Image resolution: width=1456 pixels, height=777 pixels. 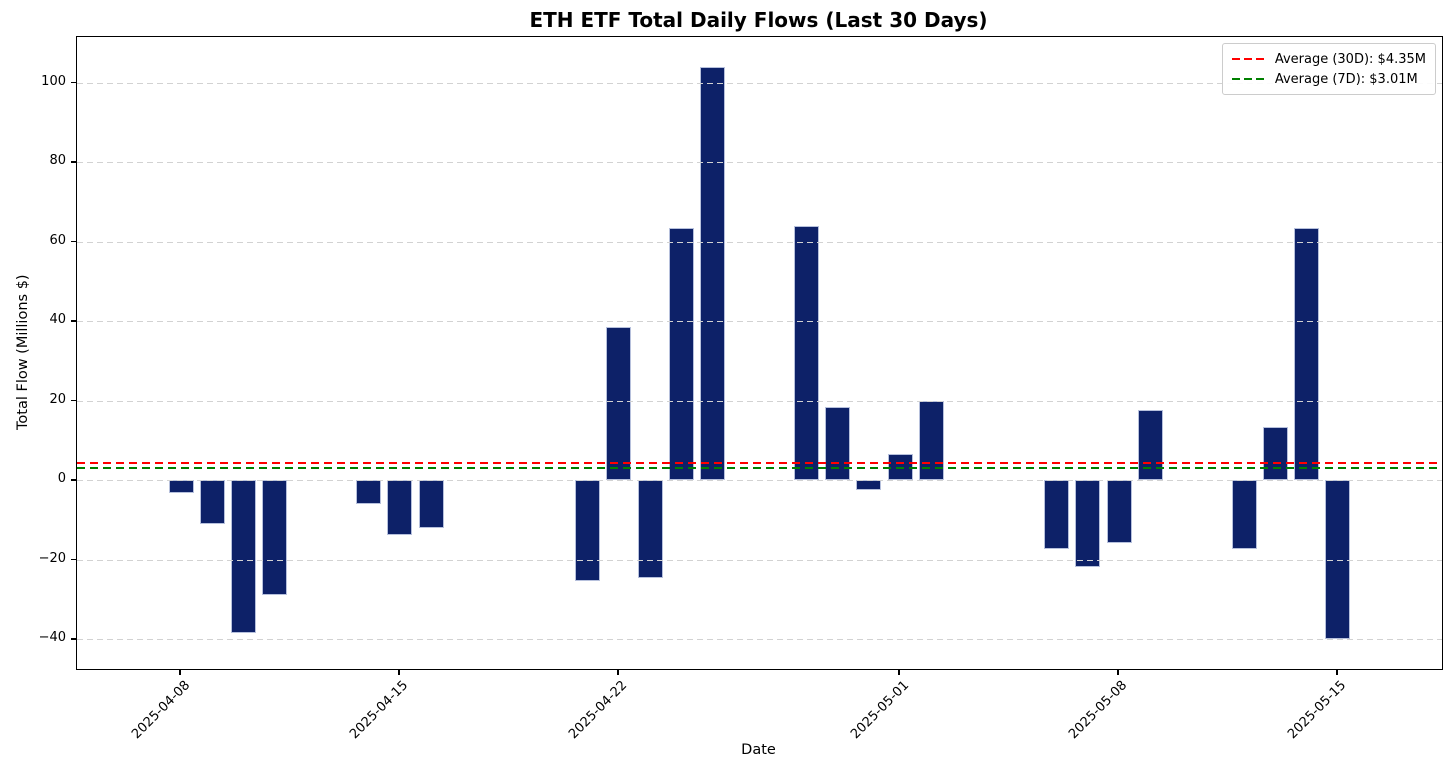 I want to click on y-tick-label: 80, so click(x=57, y=161).